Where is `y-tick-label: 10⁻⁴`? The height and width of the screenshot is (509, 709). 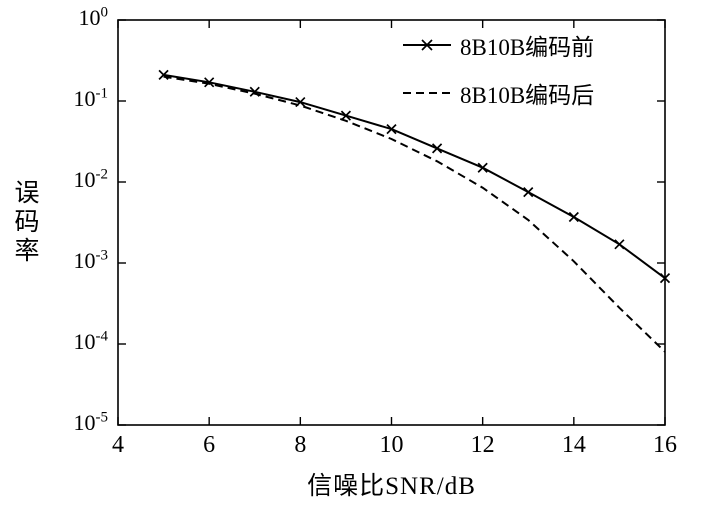 y-tick-label: 10⁻⁴ is located at coordinates (91, 341).